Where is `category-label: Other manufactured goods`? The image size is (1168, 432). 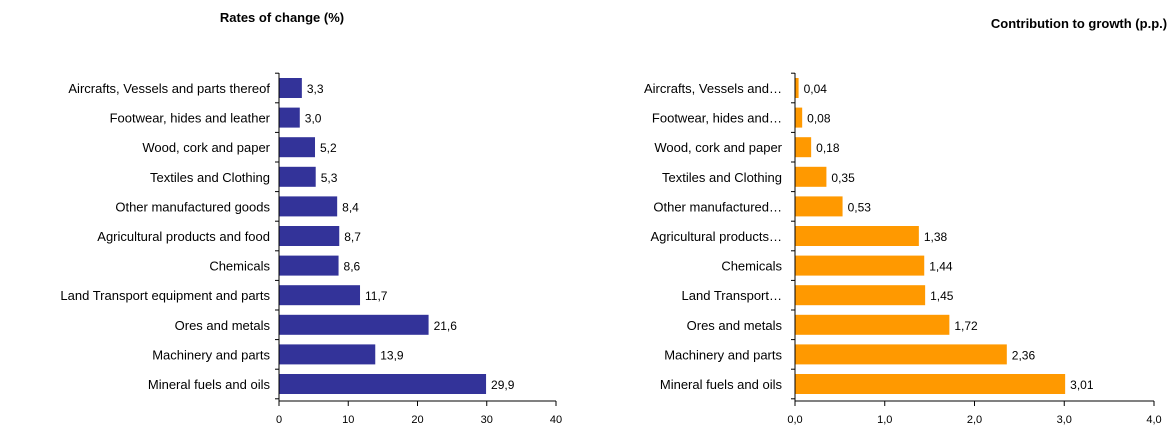 category-label: Other manufactured goods is located at coordinates (192, 206).